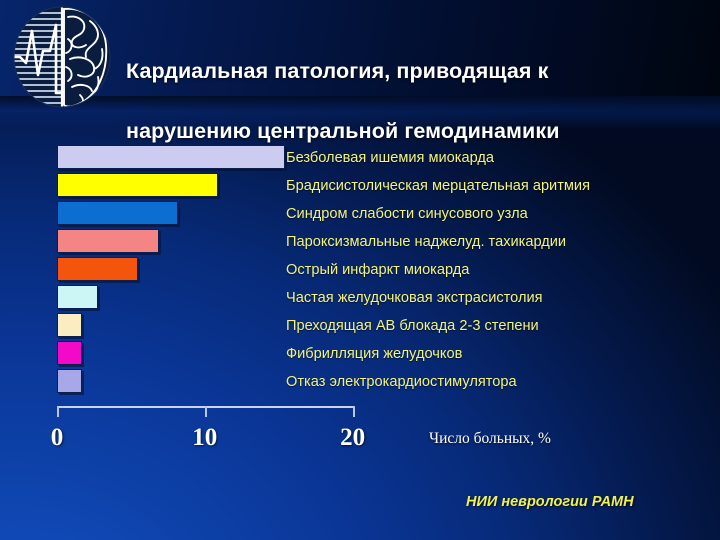 The image size is (720, 540). I want to click on category-label: Частая желудочковая экстрасистолия, so click(414, 298).